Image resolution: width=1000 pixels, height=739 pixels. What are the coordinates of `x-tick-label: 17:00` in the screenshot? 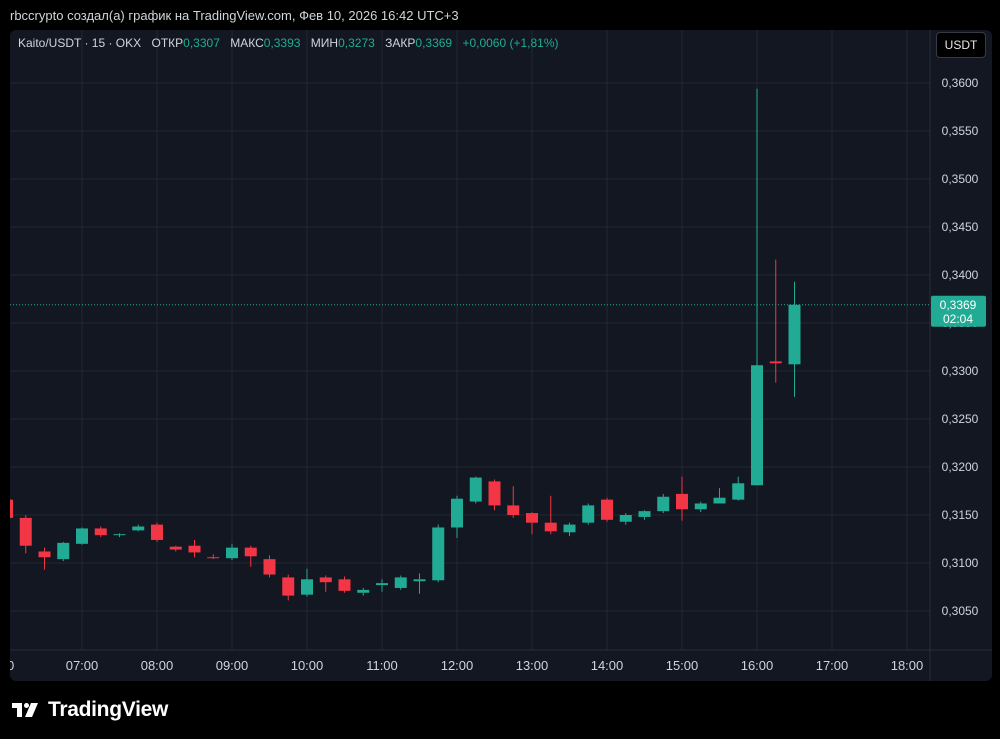 It's located at (832, 665).